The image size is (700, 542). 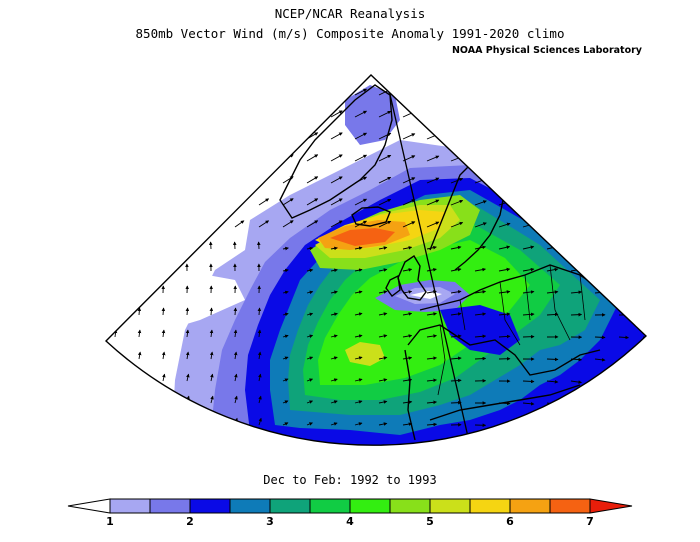 What do you see at coordinates (412, 278) in the screenshot?
I see `britain-coast` at bounding box center [412, 278].